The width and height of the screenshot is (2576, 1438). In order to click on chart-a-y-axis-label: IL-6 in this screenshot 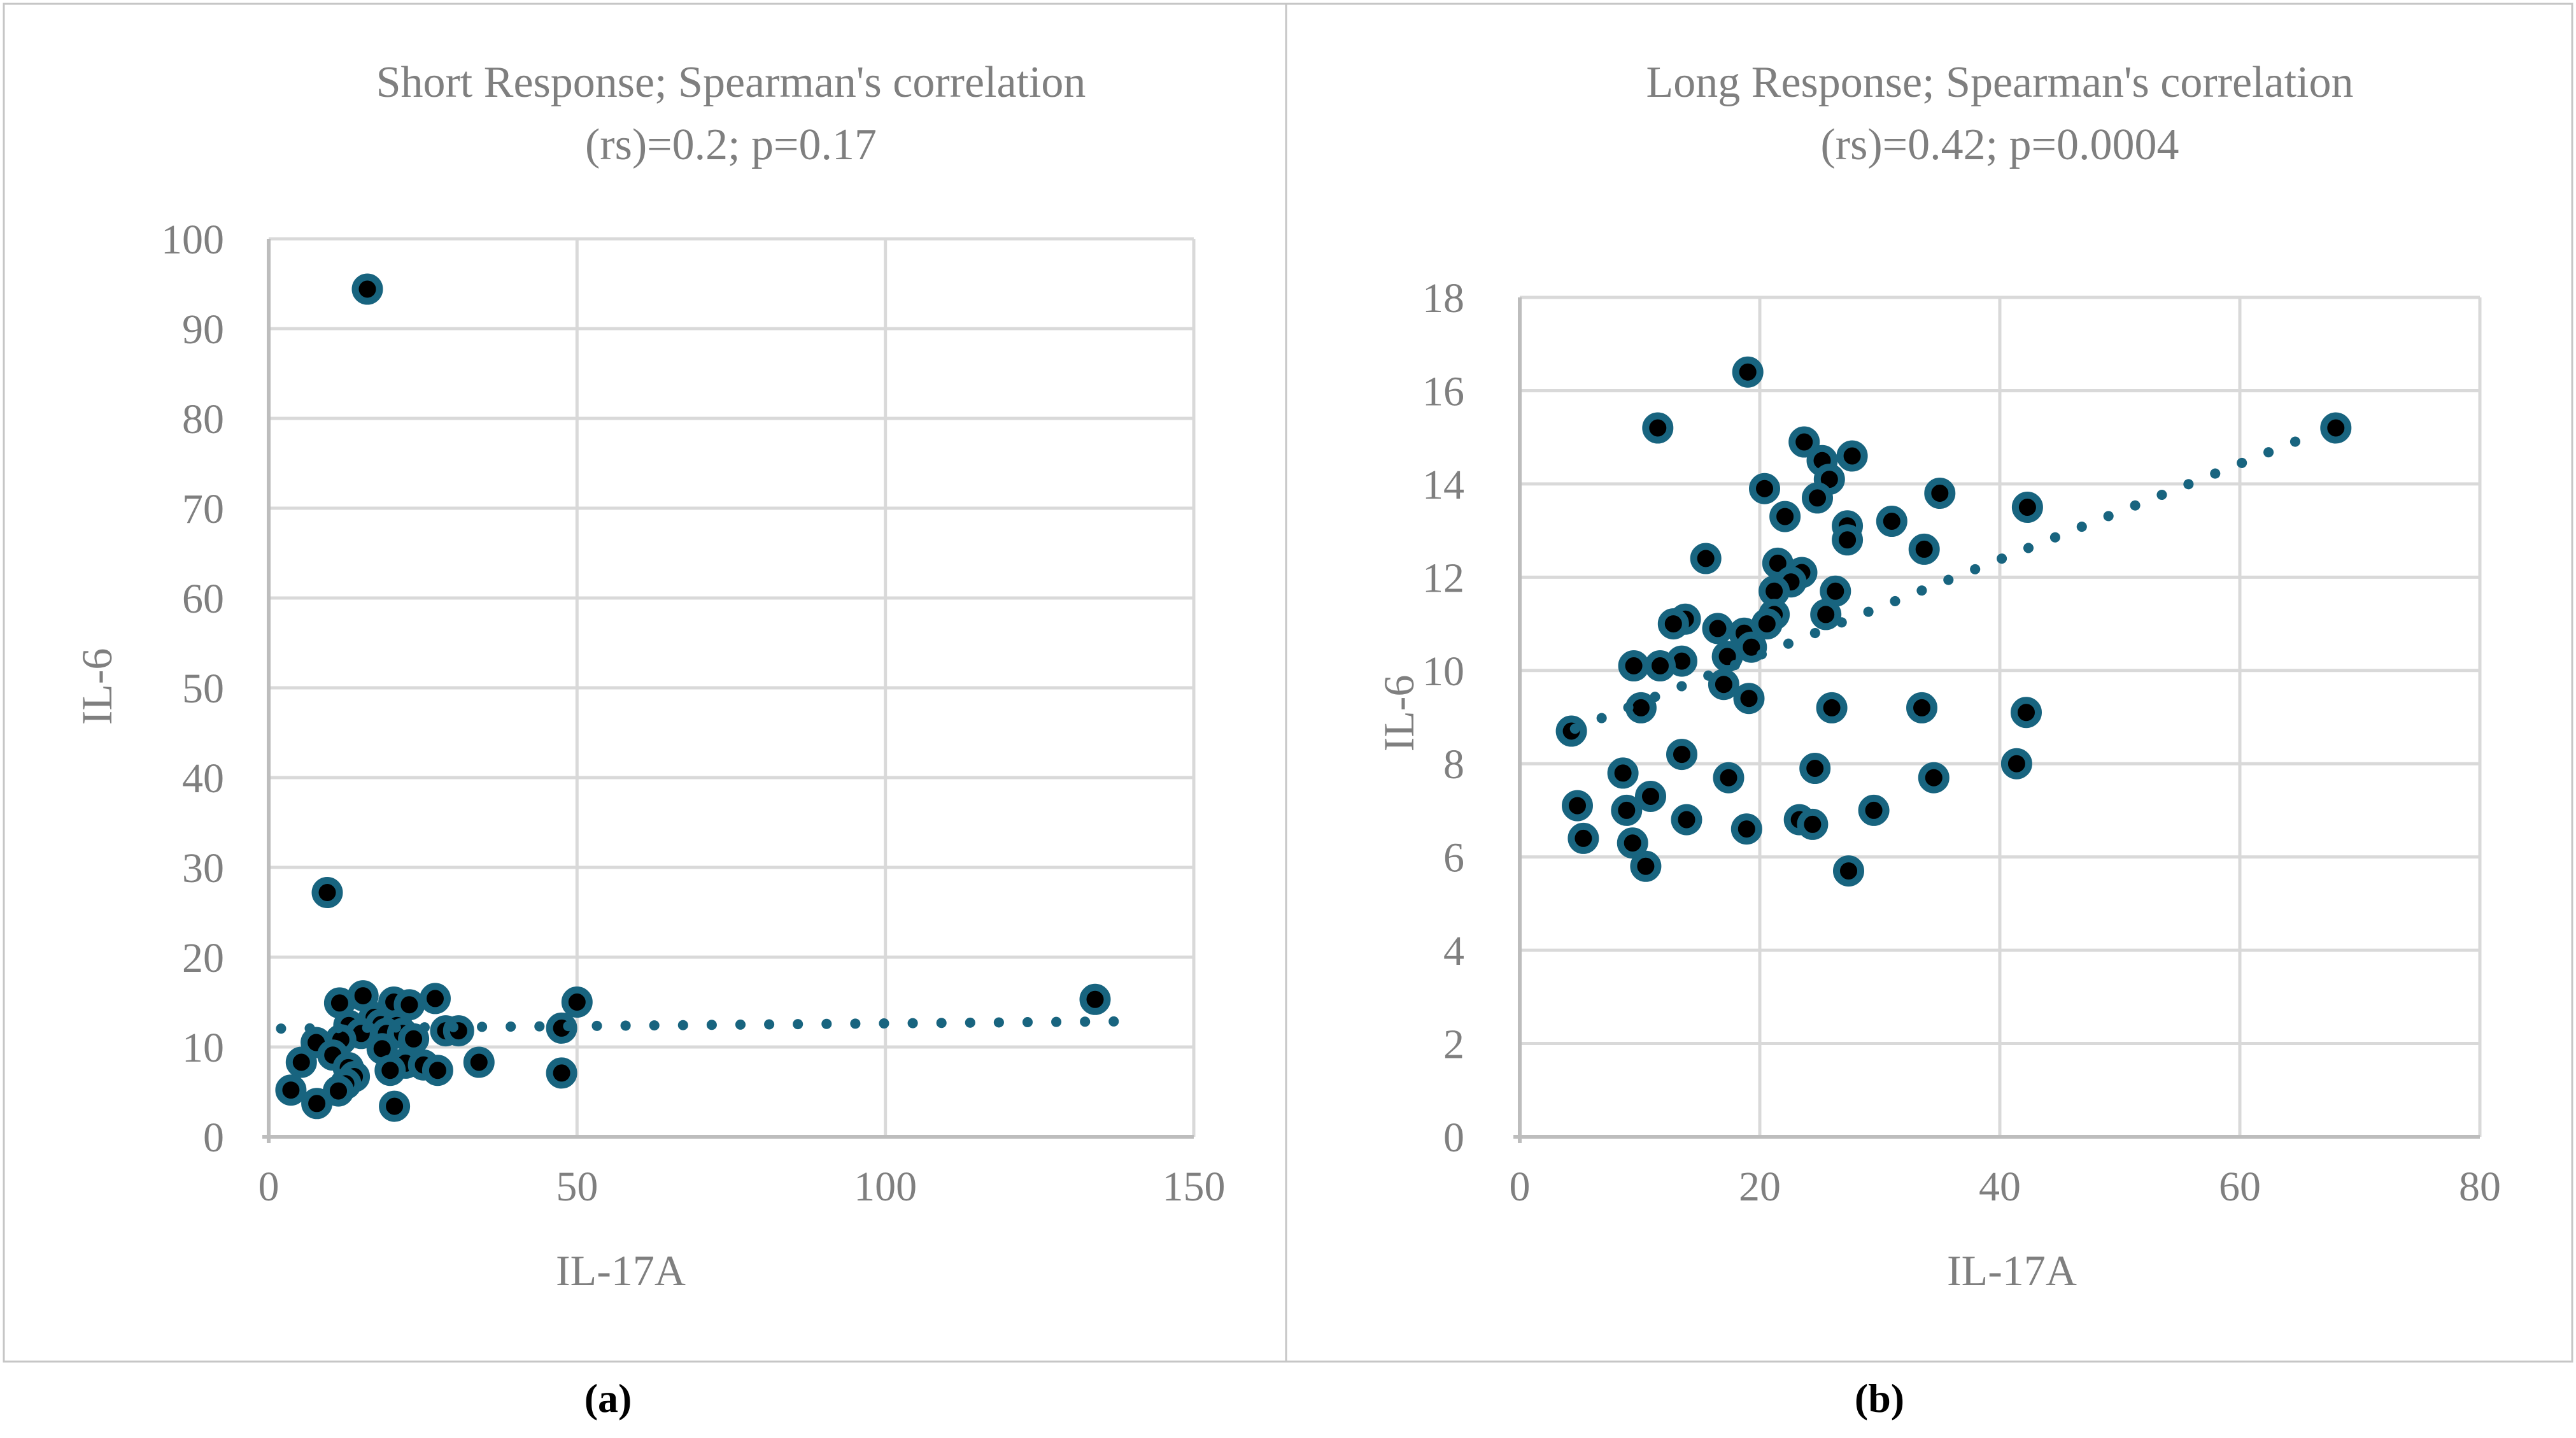, I will do `click(97, 686)`.